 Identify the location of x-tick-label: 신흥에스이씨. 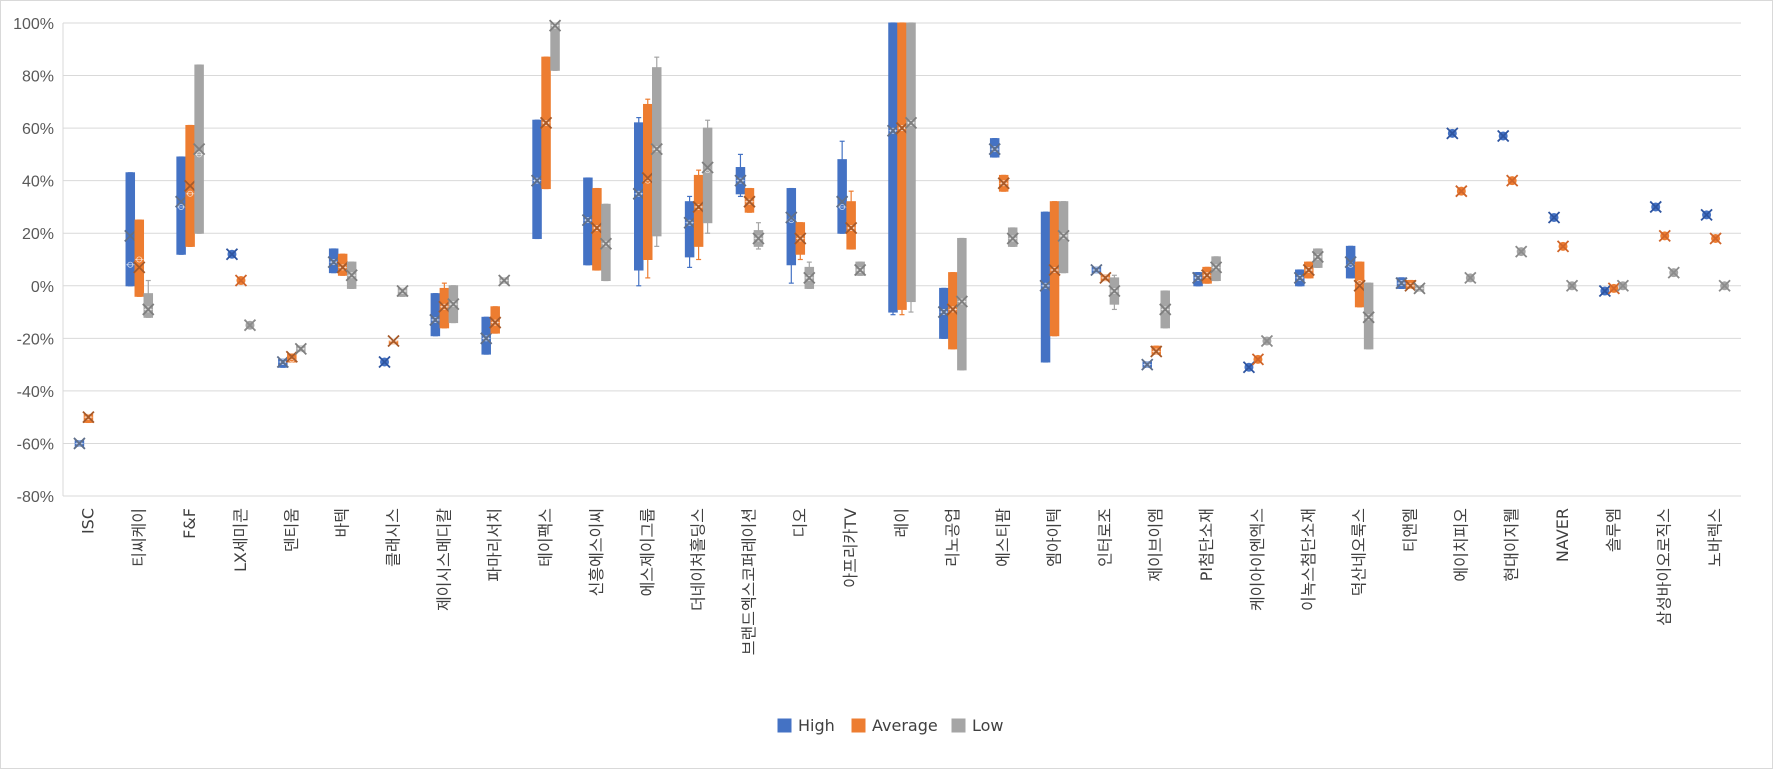
(596, 552).